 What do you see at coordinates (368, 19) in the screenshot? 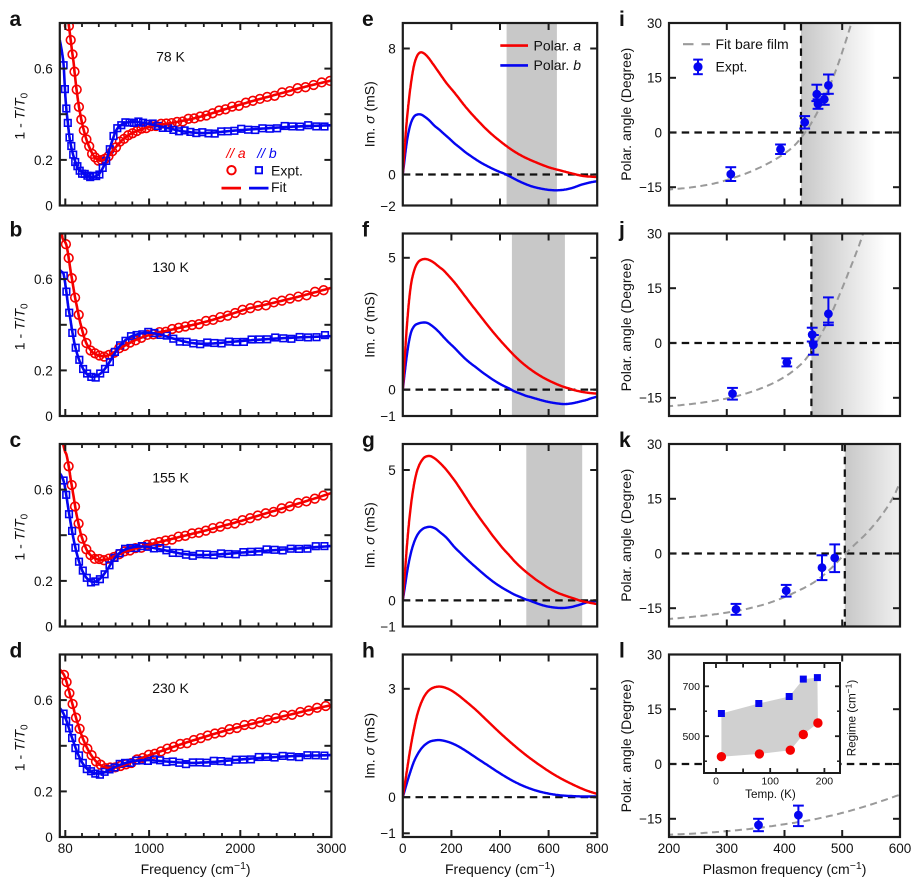
I see `svg-text: e` at bounding box center [368, 19].